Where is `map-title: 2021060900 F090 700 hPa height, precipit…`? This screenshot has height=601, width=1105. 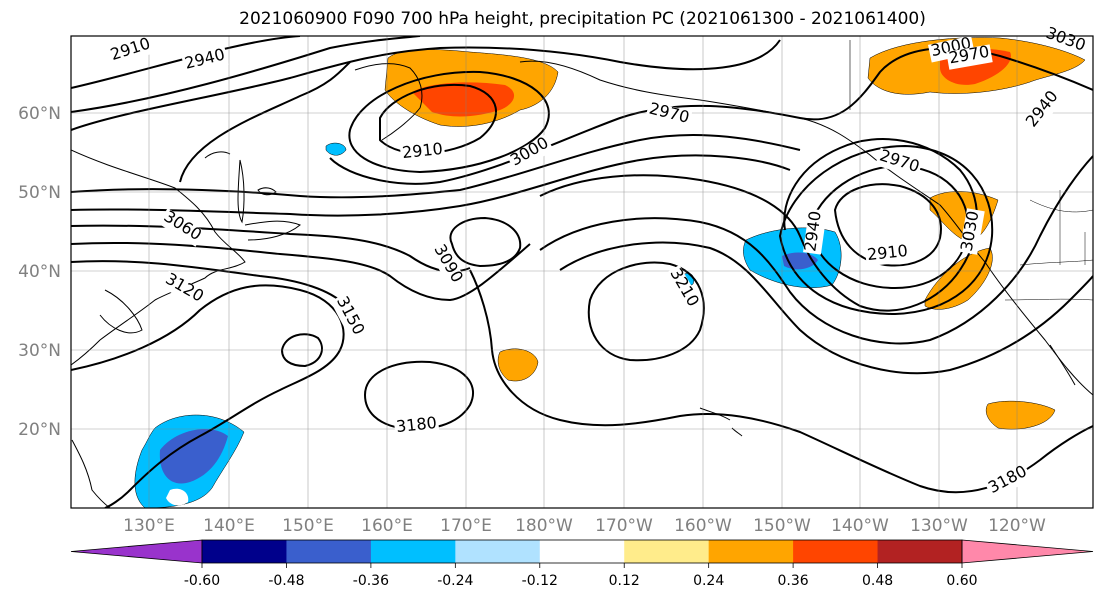 map-title: 2021060900 F090 700 hPa height, precipit… is located at coordinates (582, 19).